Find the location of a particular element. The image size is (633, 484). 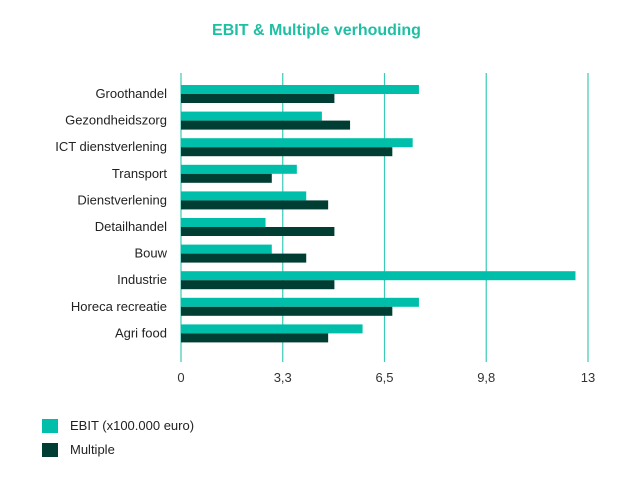

x-tick-label: 6,5 is located at coordinates (384, 377).